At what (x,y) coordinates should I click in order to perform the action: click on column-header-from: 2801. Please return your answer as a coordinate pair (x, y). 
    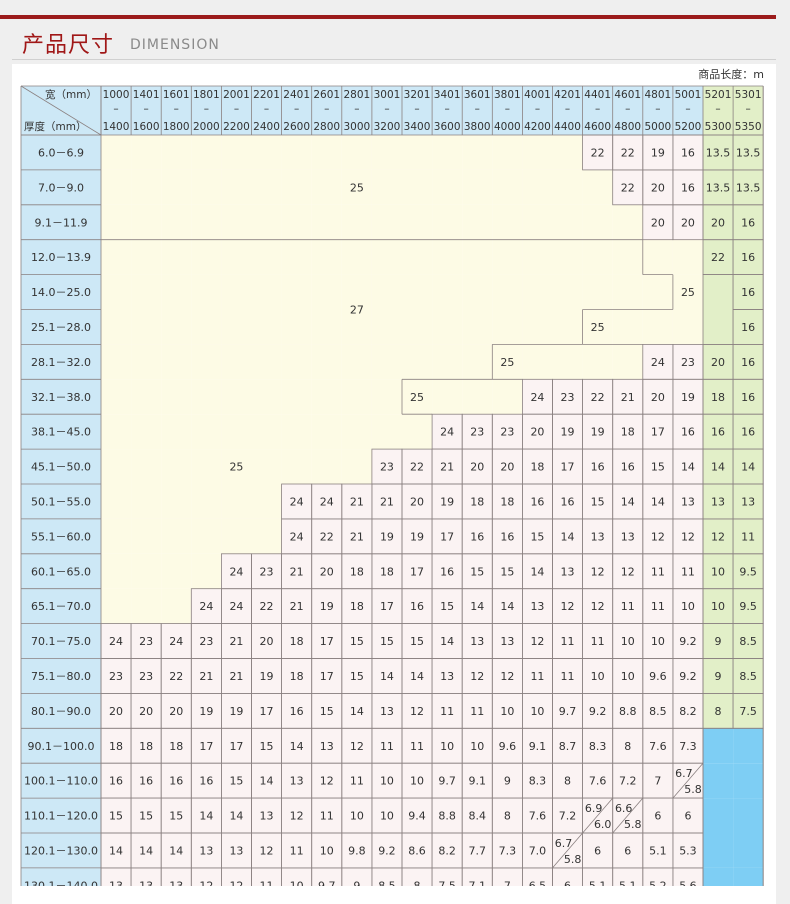
    Looking at the image, I should click on (356, 95).